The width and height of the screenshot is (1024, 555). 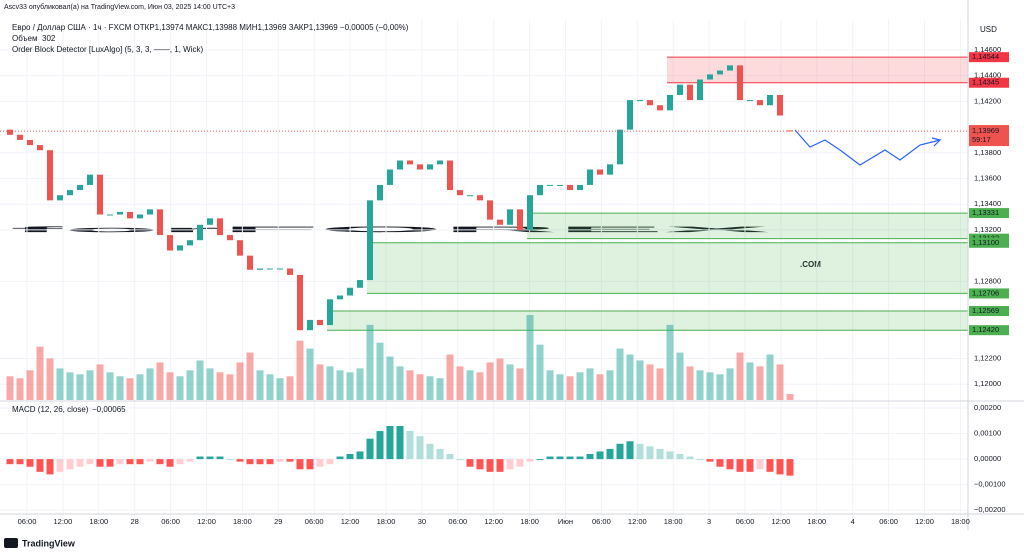 I want to click on x-tick-label: 4, so click(x=853, y=521).